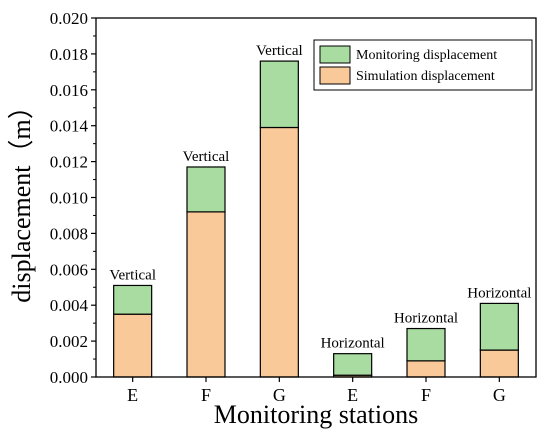  I want to click on y-tick-label-4: 0.006, so click(69, 269).